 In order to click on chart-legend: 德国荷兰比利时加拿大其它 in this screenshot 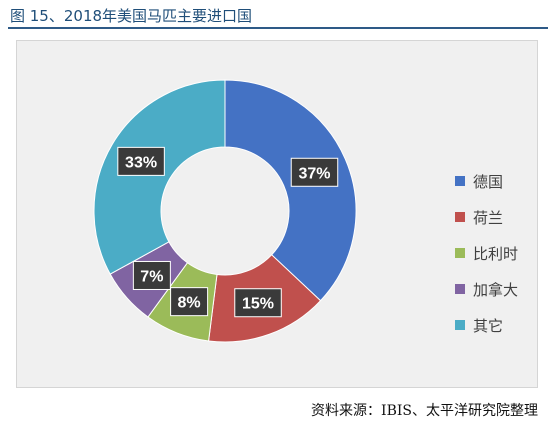, I will do `click(486, 253)`.